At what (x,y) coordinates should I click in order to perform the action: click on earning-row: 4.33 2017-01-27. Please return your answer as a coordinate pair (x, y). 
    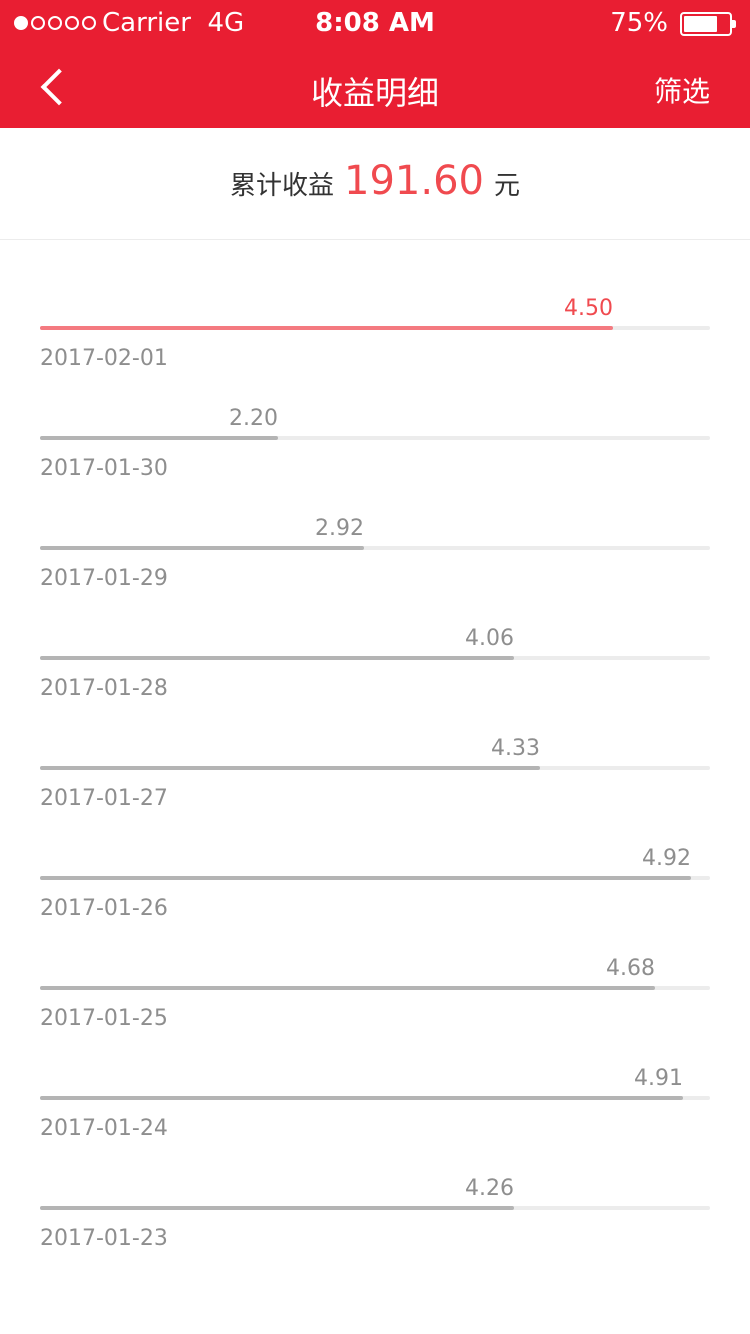
    Looking at the image, I should click on (375, 745).